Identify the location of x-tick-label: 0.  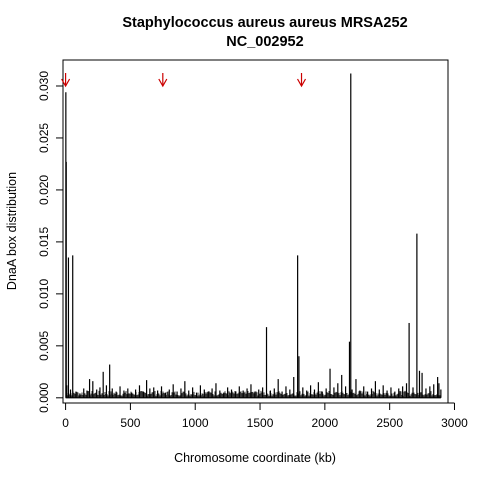
(65, 423).